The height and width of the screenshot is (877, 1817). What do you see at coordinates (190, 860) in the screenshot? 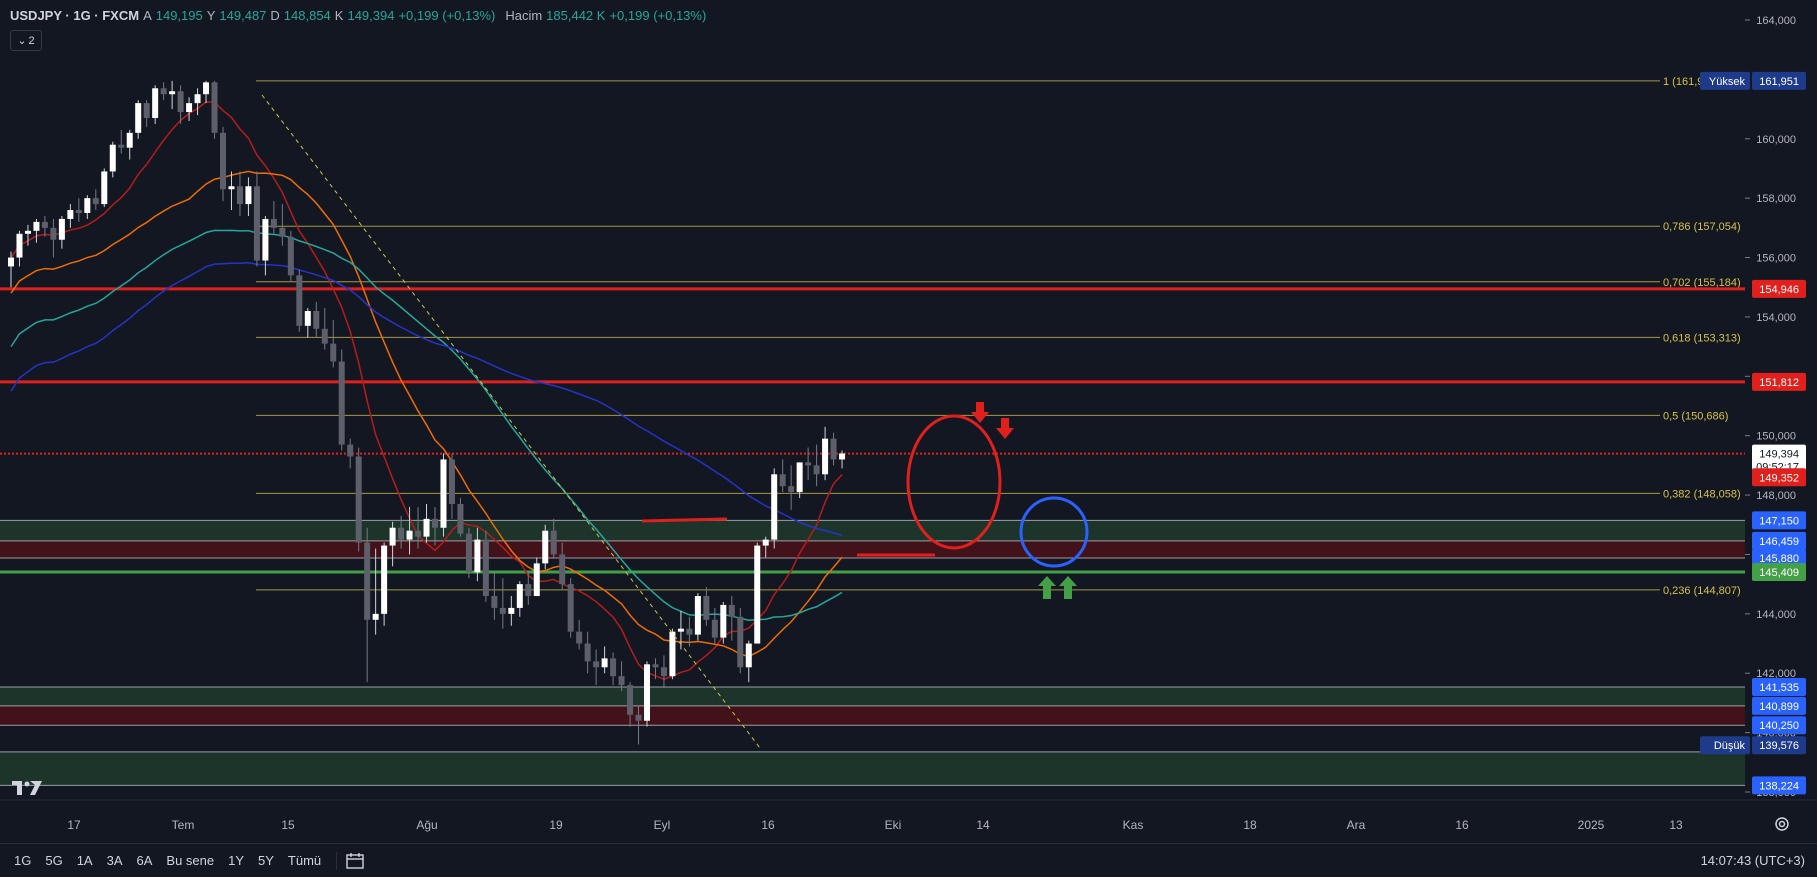
I see `range-button-bu-sene: Bu sene` at bounding box center [190, 860].